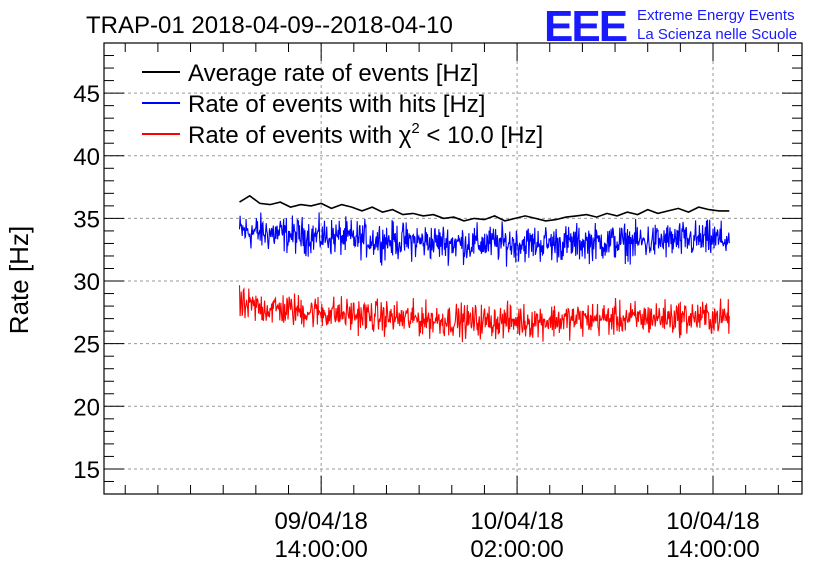  I want to click on y-tick-label: 35, so click(86, 219).